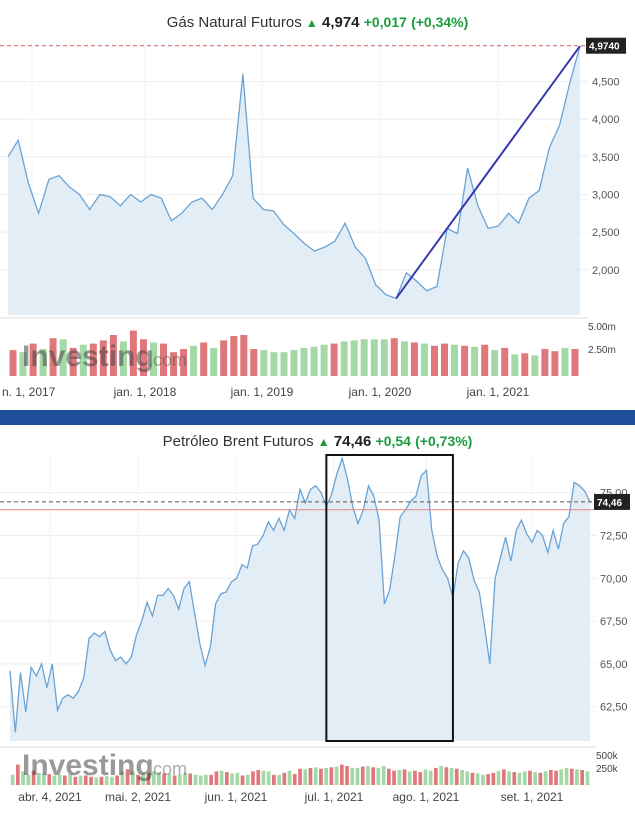 This screenshot has height=813, width=635. I want to click on trend-line, so click(488, 172).